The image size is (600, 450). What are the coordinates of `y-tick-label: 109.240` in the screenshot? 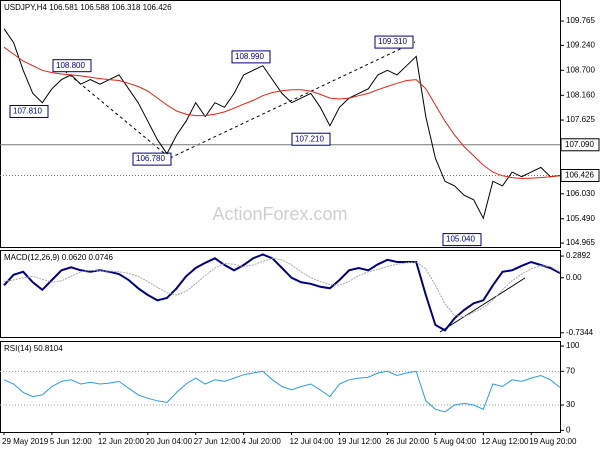 It's located at (580, 44).